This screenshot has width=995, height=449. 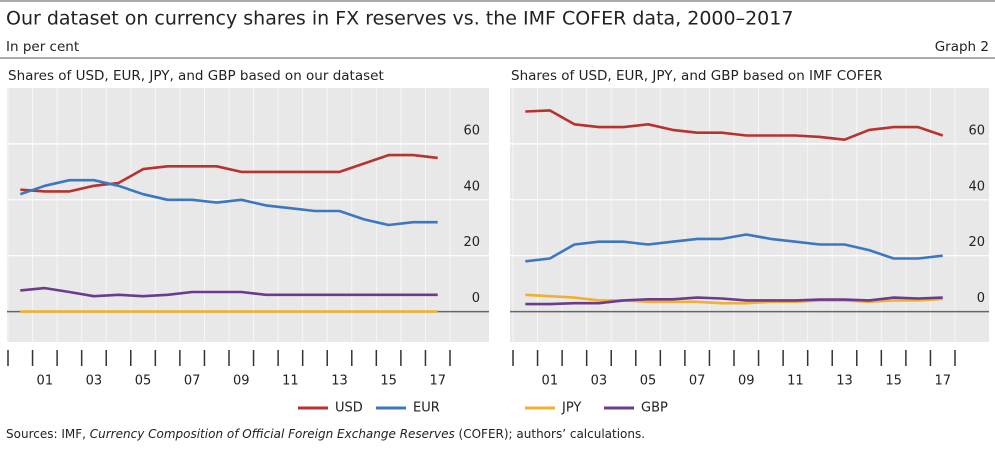 What do you see at coordinates (550, 434) in the screenshot?
I see `sources-suffix: (COFER); authors’ calculations.` at bounding box center [550, 434].